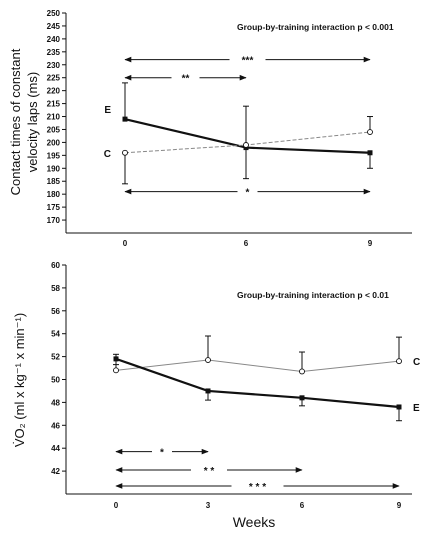  I want to click on x-axis-label-weeks: Weeks, so click(254, 522).